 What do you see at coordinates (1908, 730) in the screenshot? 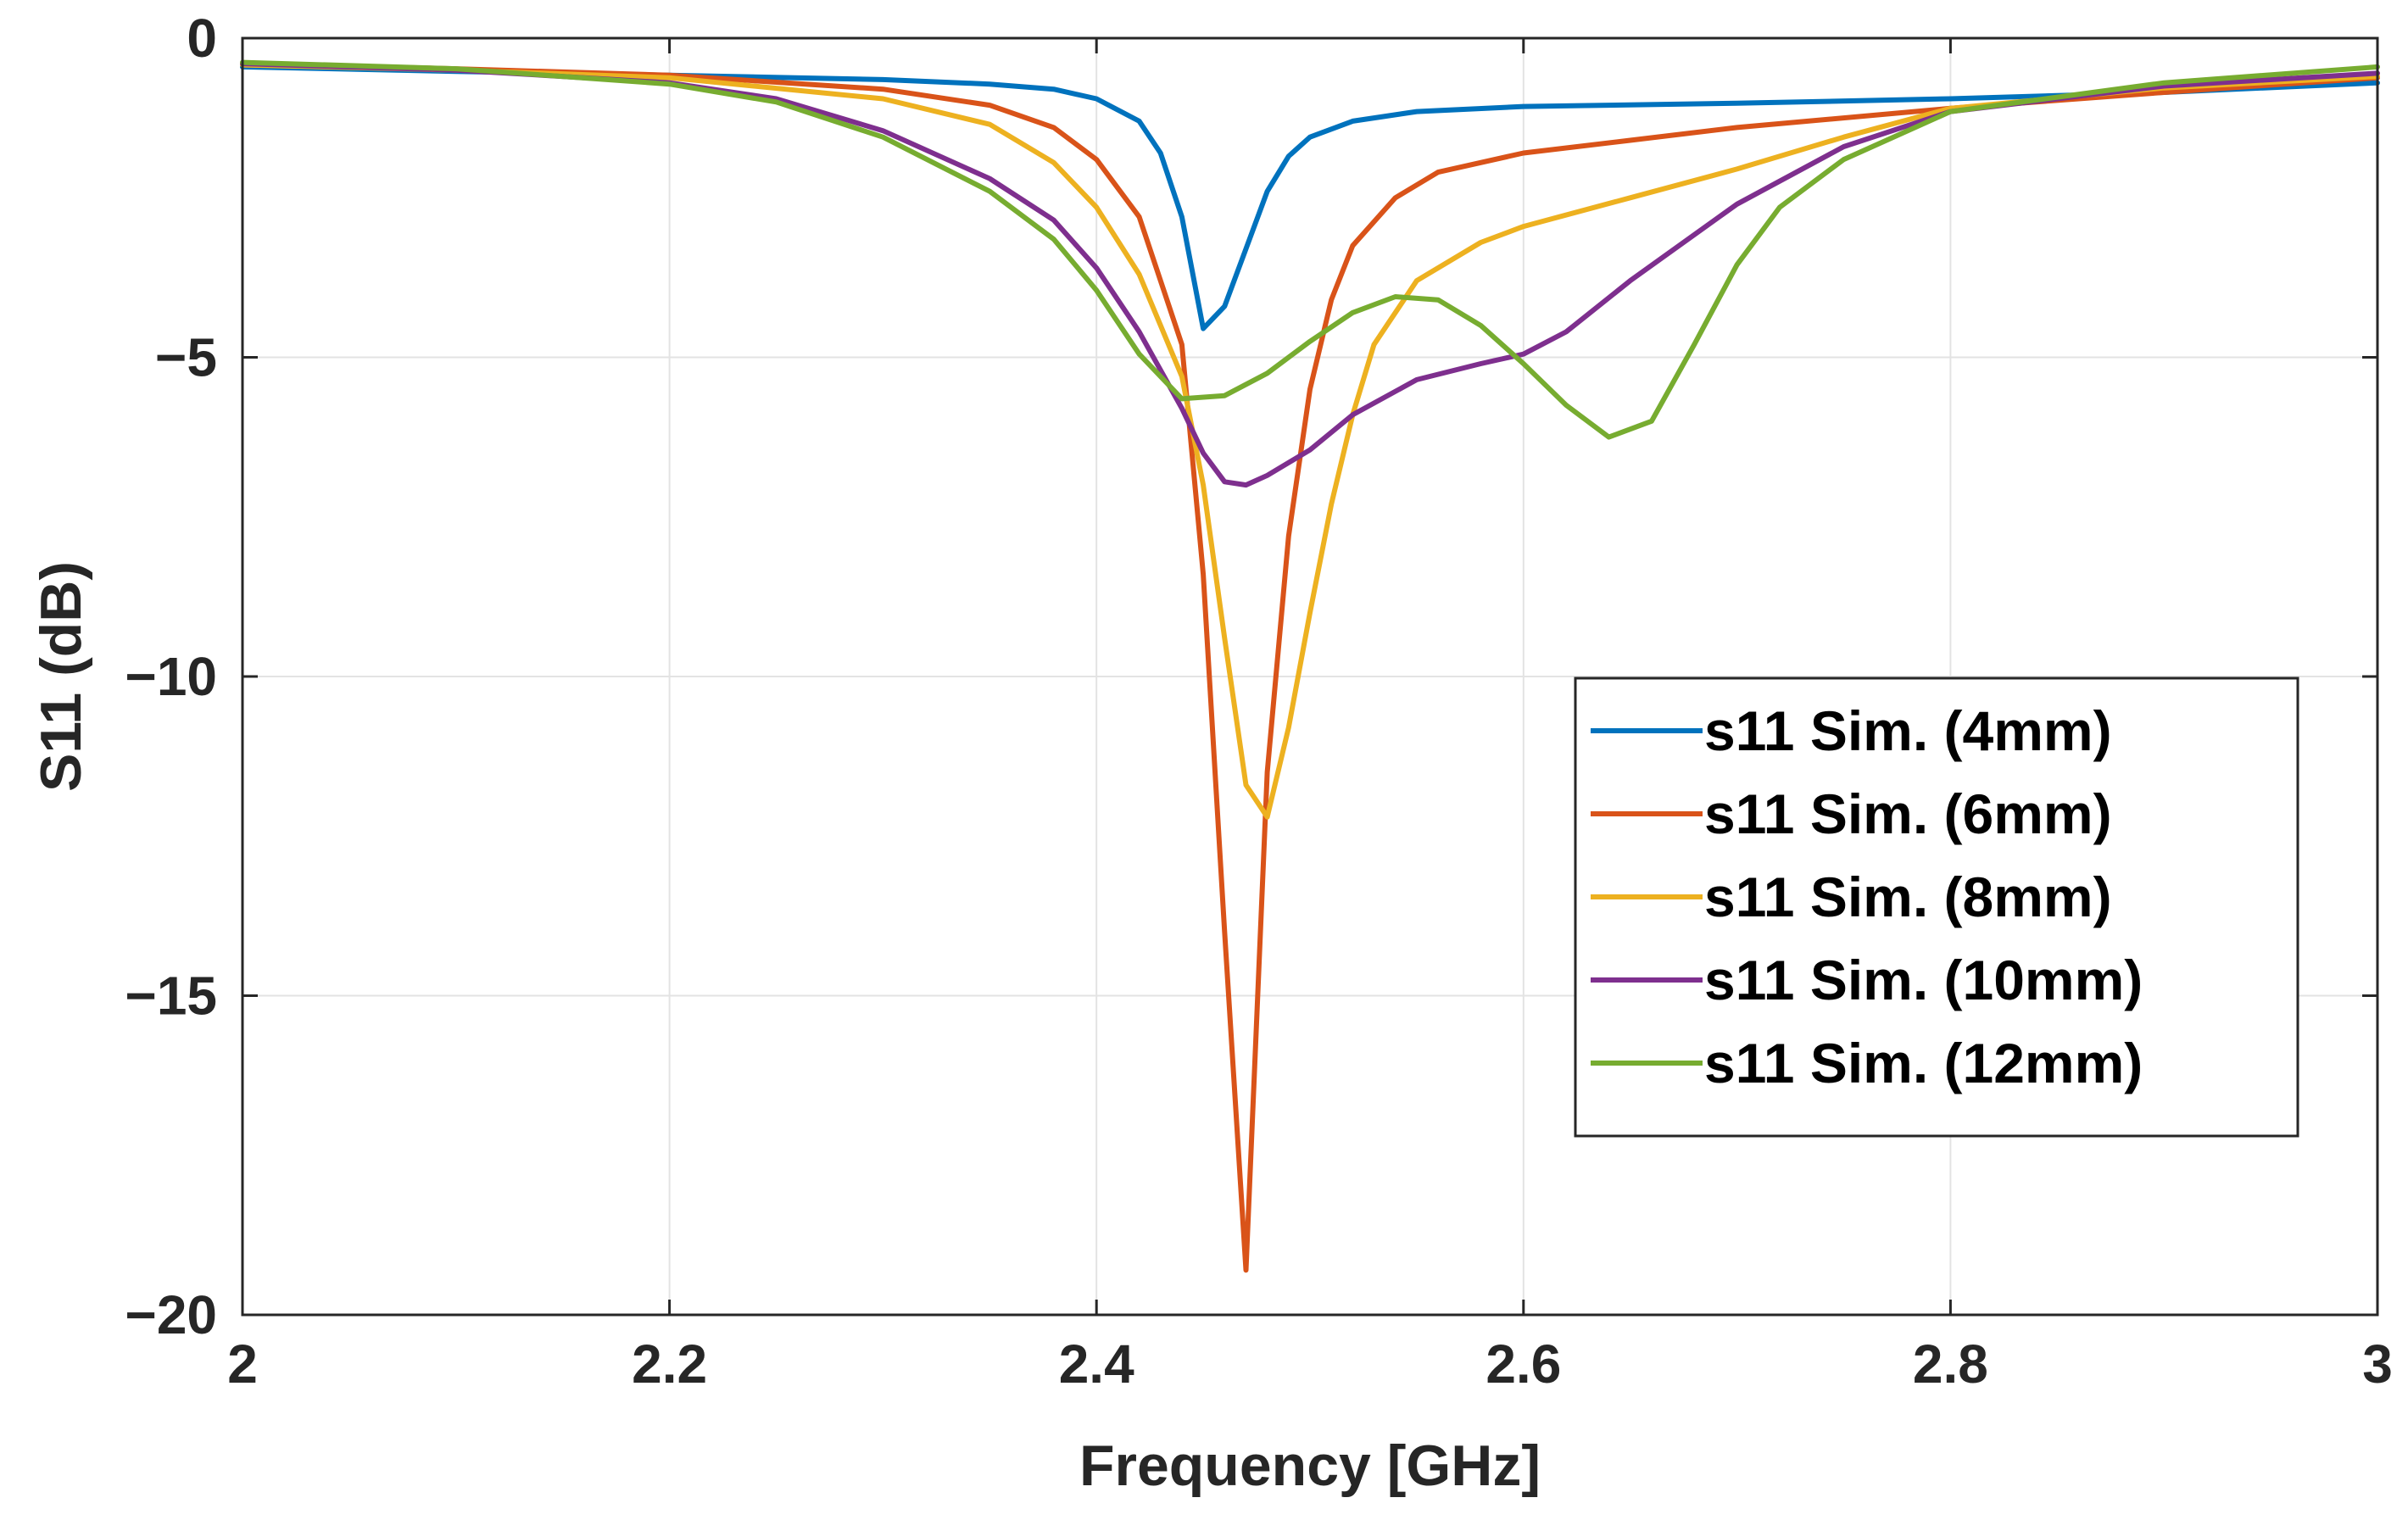
I see `legend-label: s11 Sim. (4mm)` at bounding box center [1908, 730].